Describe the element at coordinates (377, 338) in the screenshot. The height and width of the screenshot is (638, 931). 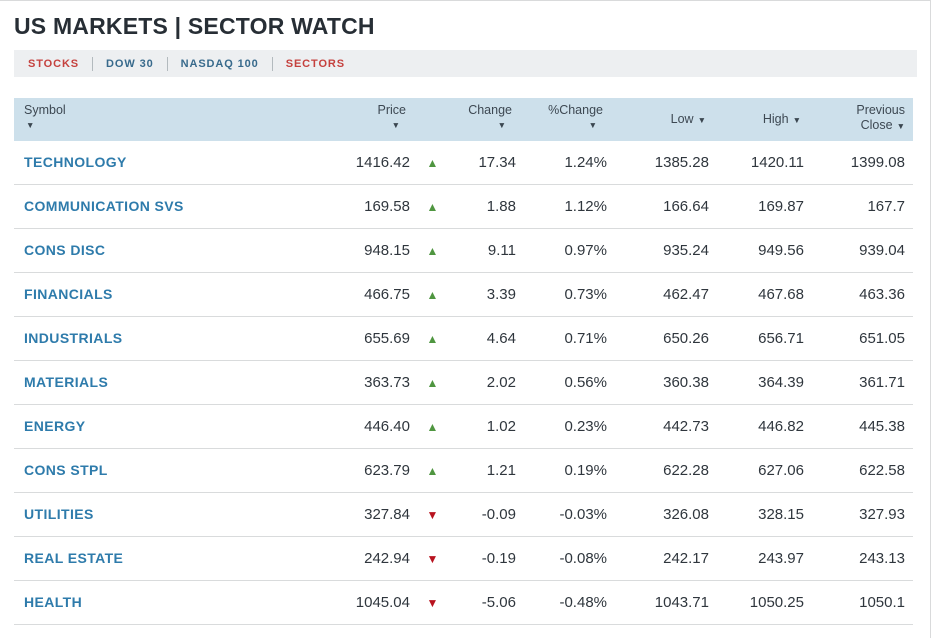
I see `price-cell: 655.69` at that location.